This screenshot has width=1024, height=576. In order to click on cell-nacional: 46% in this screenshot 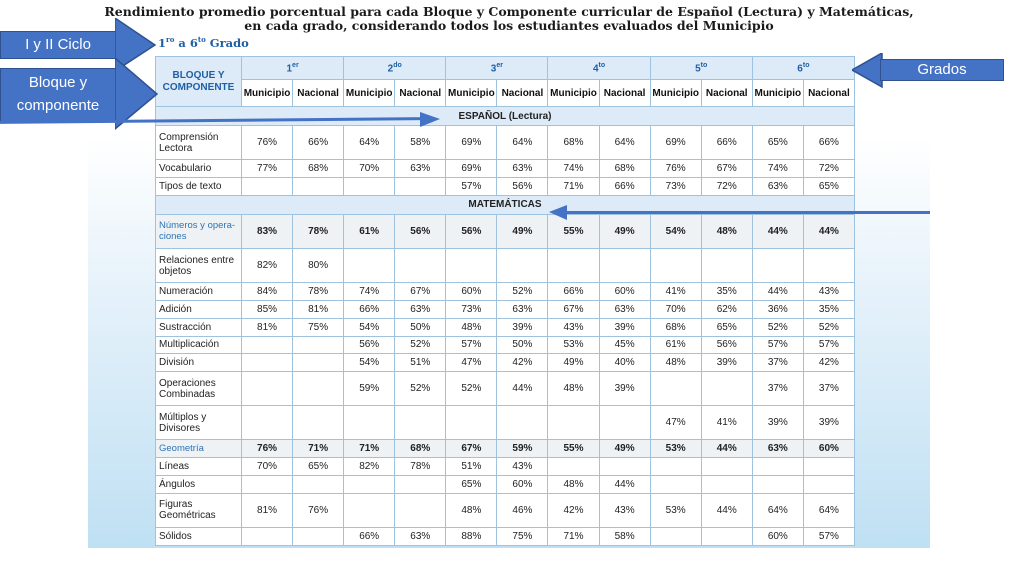, I will do `click(522, 510)`.